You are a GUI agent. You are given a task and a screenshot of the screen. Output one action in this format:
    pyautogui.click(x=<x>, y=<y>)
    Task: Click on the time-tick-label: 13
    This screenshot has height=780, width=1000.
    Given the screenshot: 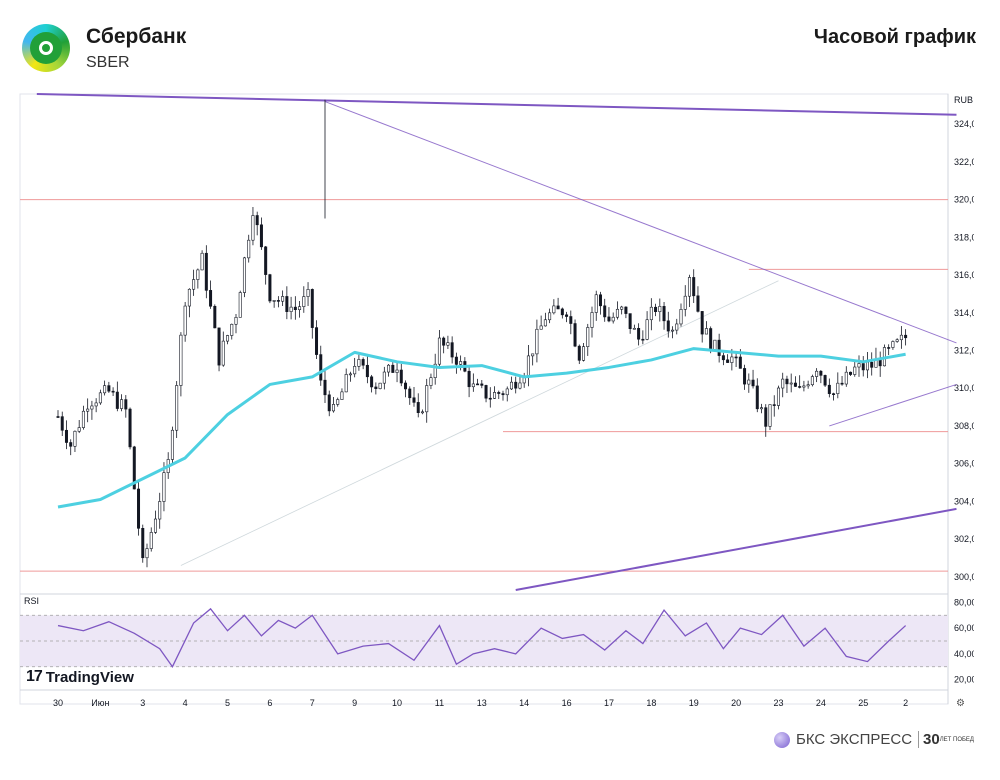 What is the action you would take?
    pyautogui.click(x=482, y=703)
    